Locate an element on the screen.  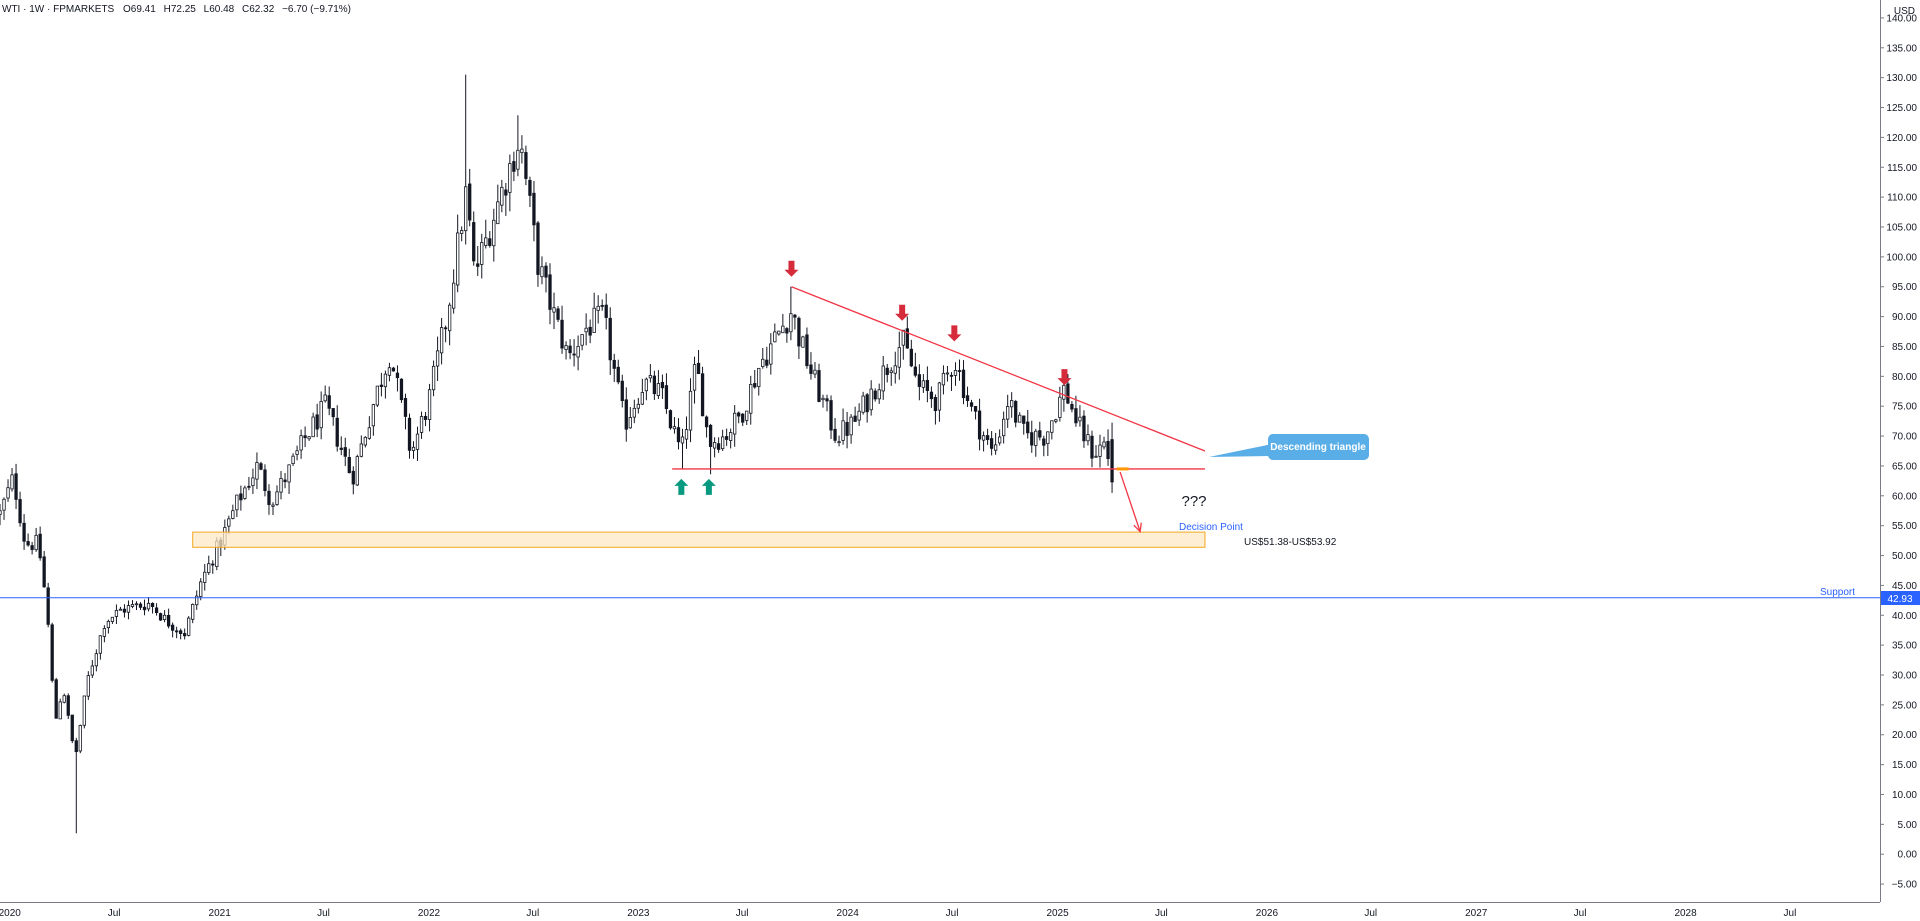
open-value: 69.41 is located at coordinates (143, 9).